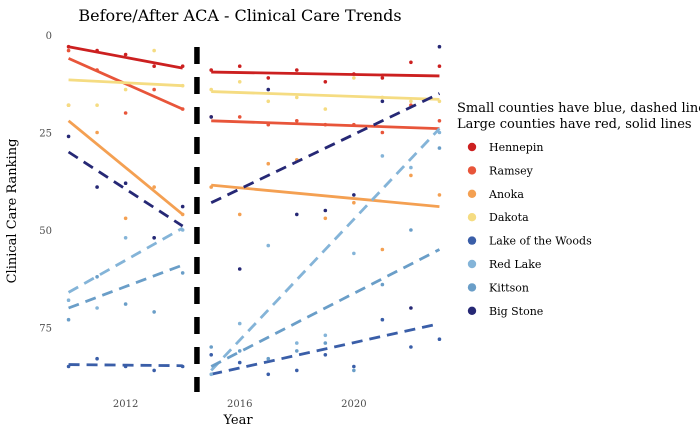 This screenshot has width=700, height=432. Describe the element at coordinates (325, 148) in the screenshot. I see `trend-post-line-big-stone` at that location.